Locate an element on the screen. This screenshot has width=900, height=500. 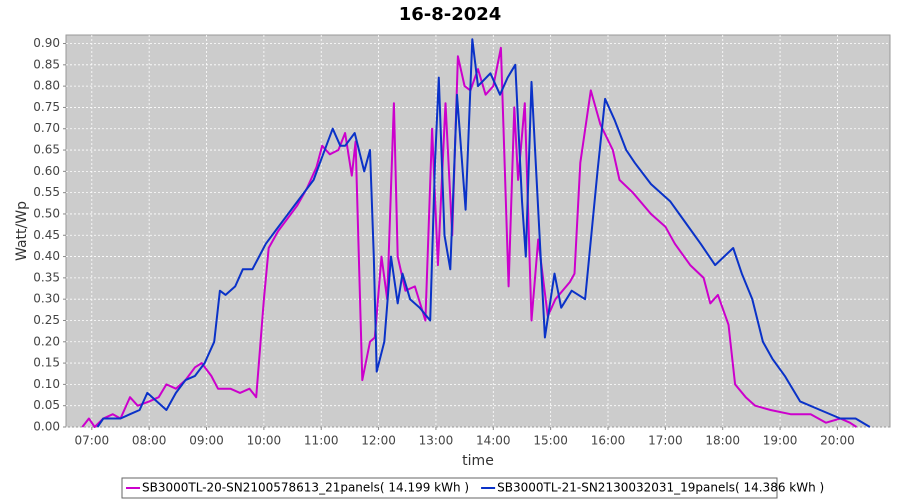
y-tick-label: 0.50 is located at coordinates (46, 213).